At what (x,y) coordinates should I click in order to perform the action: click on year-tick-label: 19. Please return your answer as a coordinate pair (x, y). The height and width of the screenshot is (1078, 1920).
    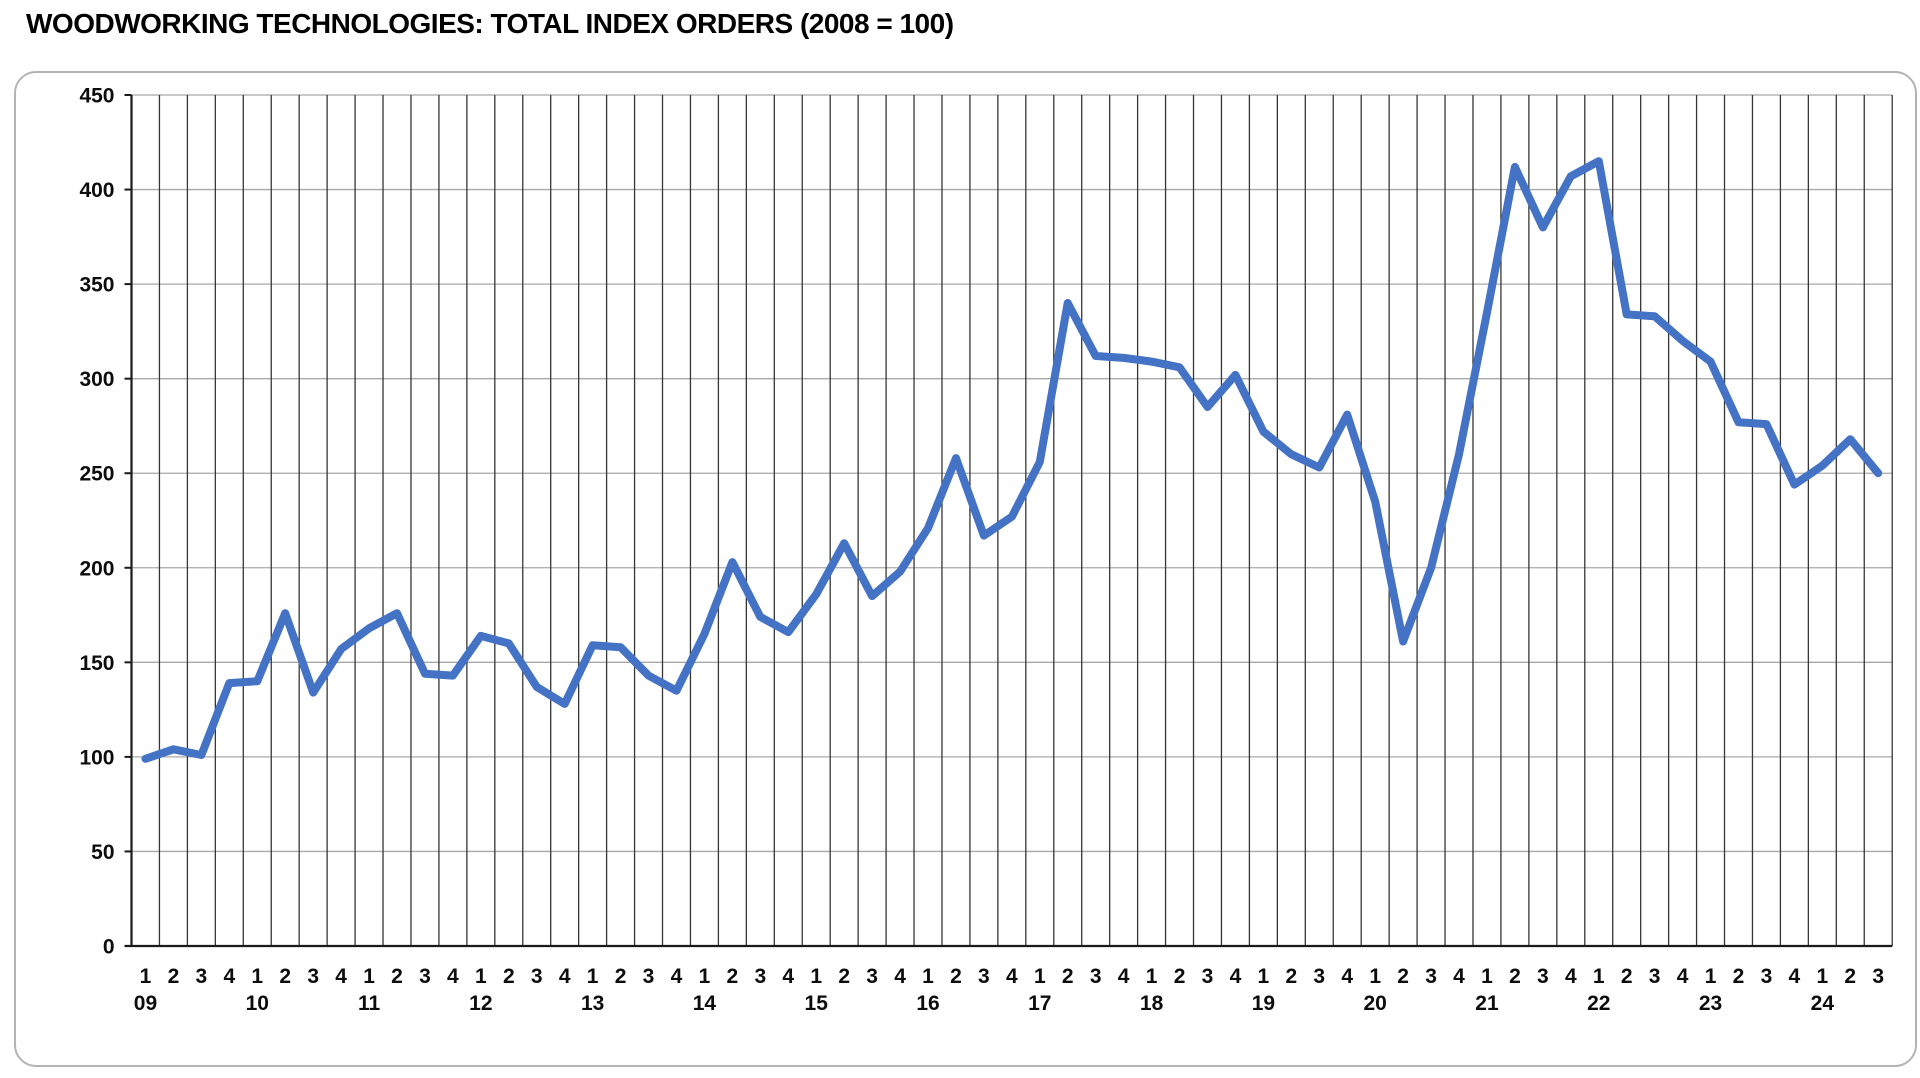
    Looking at the image, I should click on (1263, 1003).